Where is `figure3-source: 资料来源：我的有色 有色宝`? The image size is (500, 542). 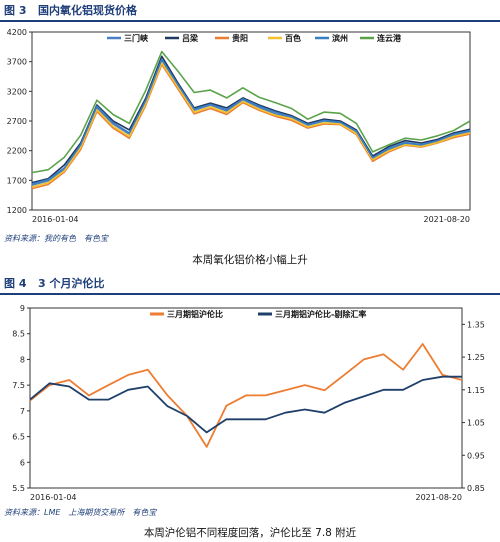
figure3-source: 资料来源：我的有色 有色宝 is located at coordinates (56, 238).